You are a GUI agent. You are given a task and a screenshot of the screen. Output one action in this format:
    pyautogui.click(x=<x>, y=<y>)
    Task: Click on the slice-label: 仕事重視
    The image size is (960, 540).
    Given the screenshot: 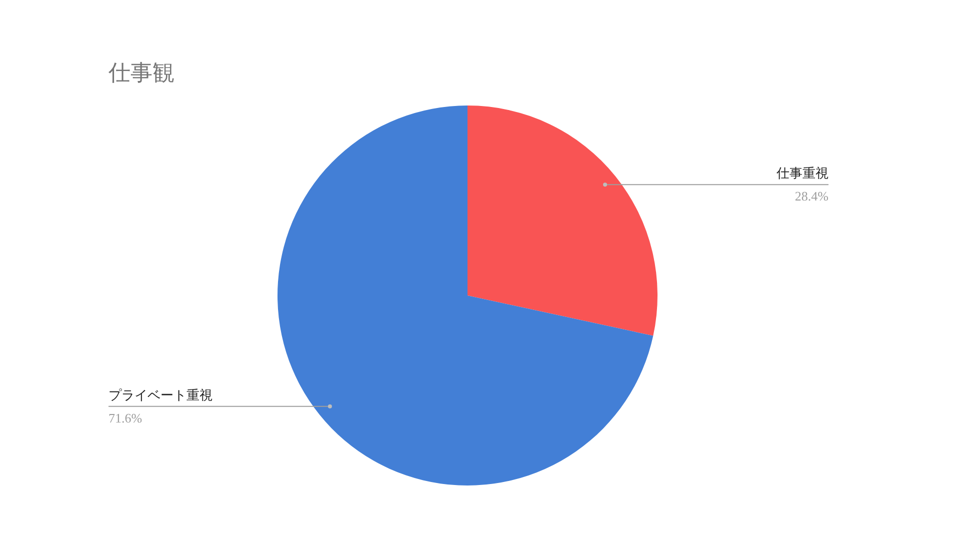 What is the action you would take?
    pyautogui.click(x=802, y=173)
    